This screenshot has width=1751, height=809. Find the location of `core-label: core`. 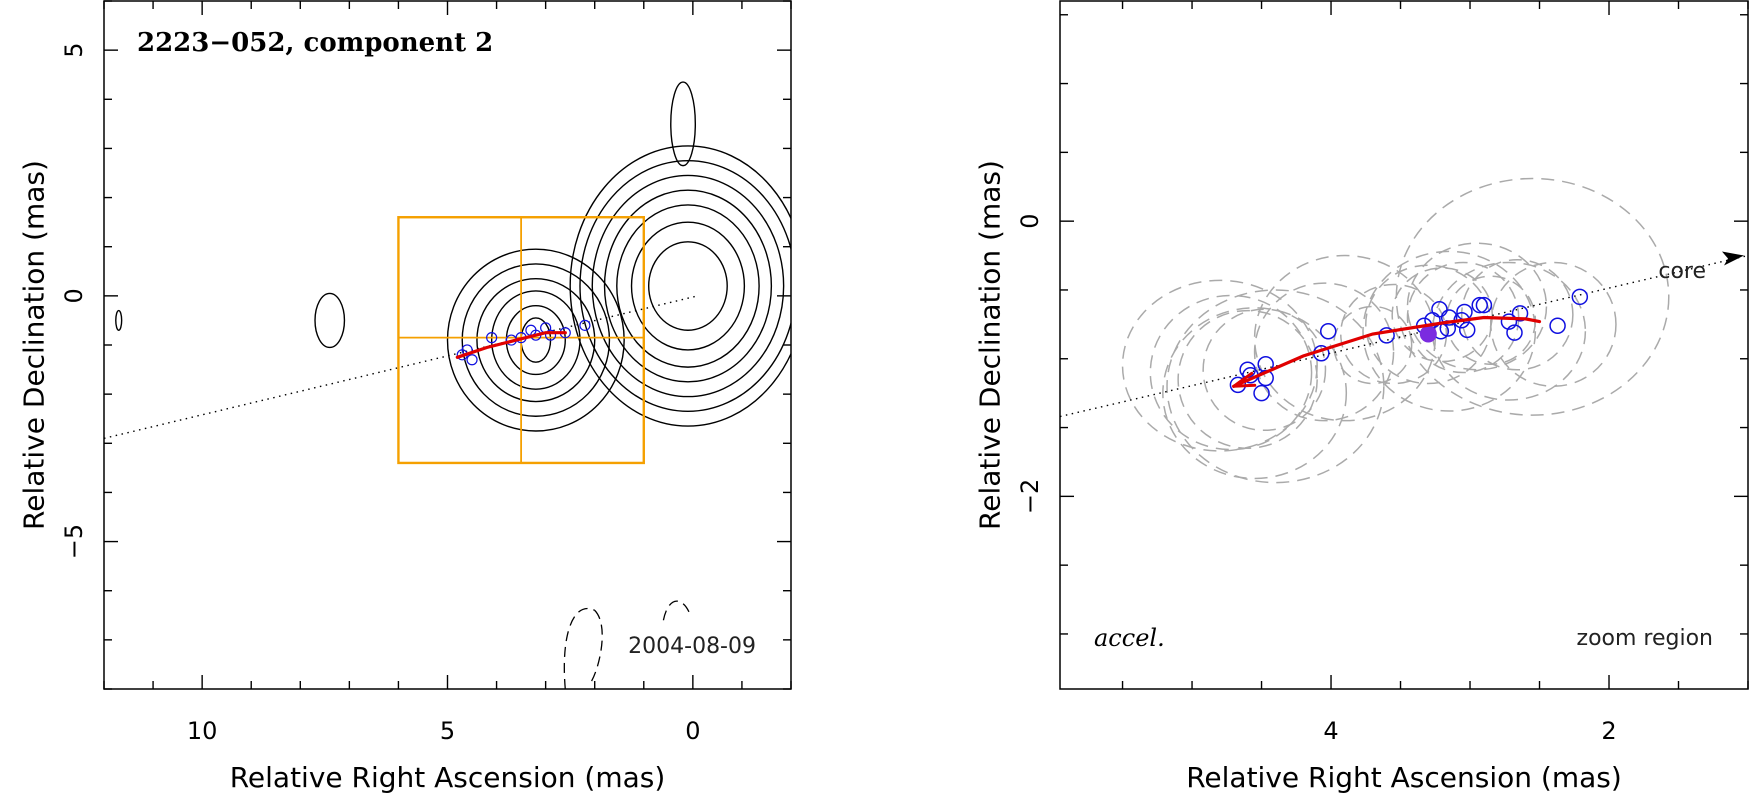

core-label: core is located at coordinates (1682, 271).